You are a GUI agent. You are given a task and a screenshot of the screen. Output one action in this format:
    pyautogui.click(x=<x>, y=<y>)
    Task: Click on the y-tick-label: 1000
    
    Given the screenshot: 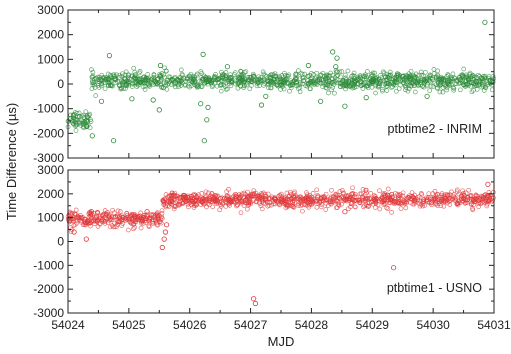 What is the action you would take?
    pyautogui.click(x=50, y=59)
    